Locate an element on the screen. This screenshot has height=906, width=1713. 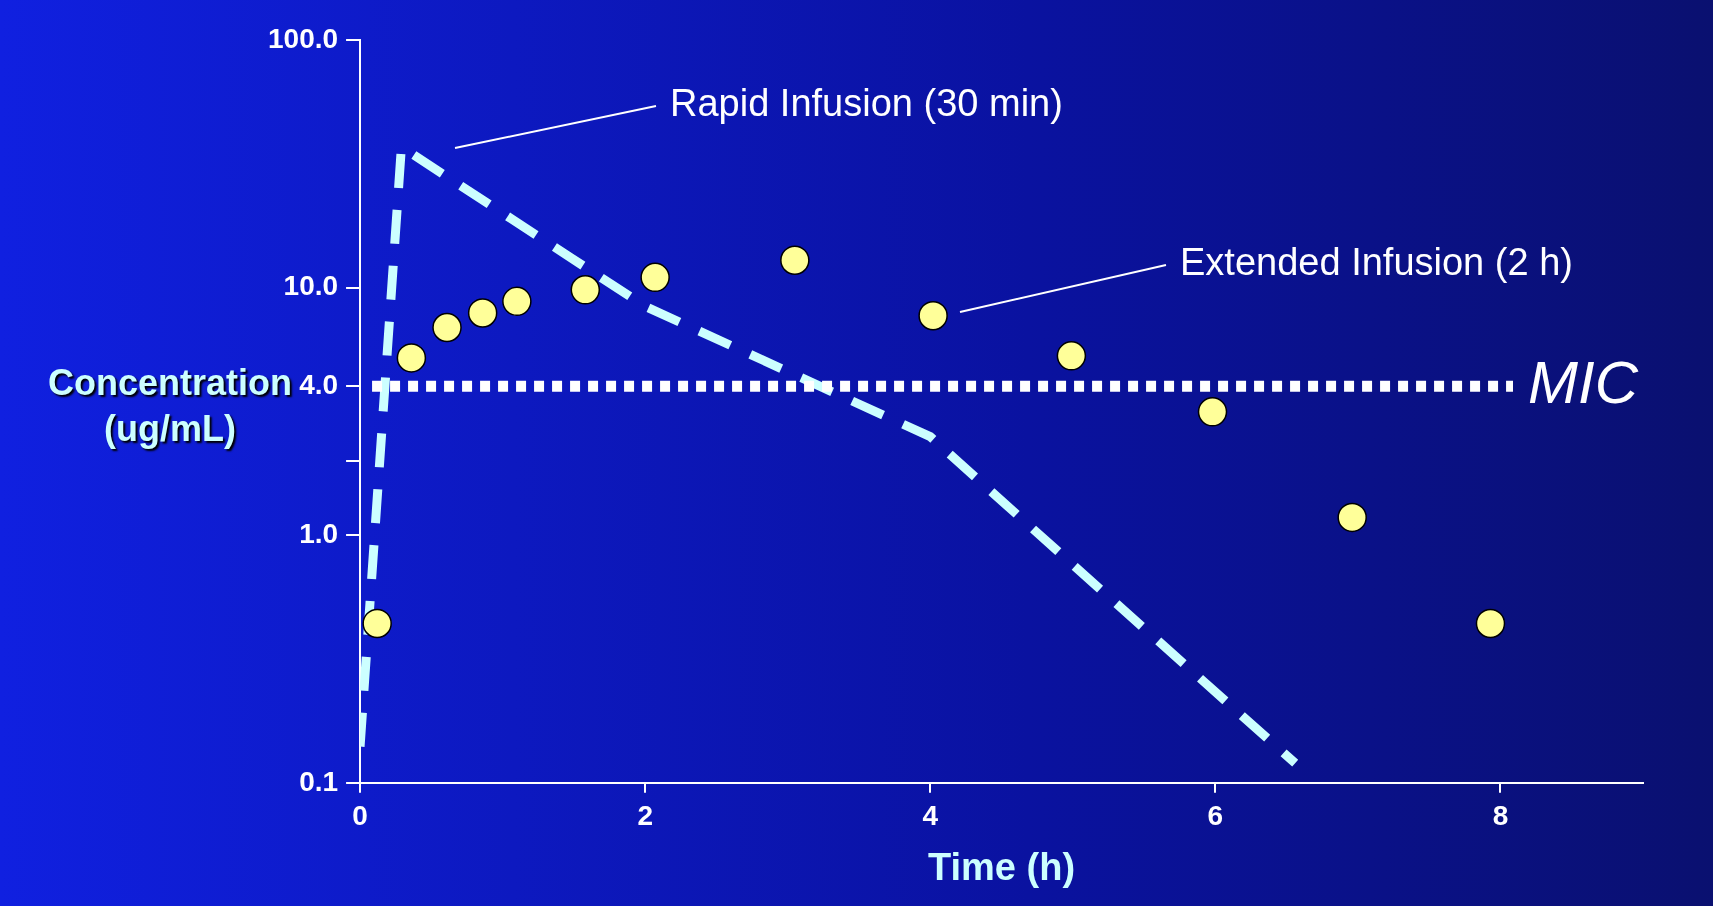
y-tick-label: 4.0 is located at coordinates (319, 384).